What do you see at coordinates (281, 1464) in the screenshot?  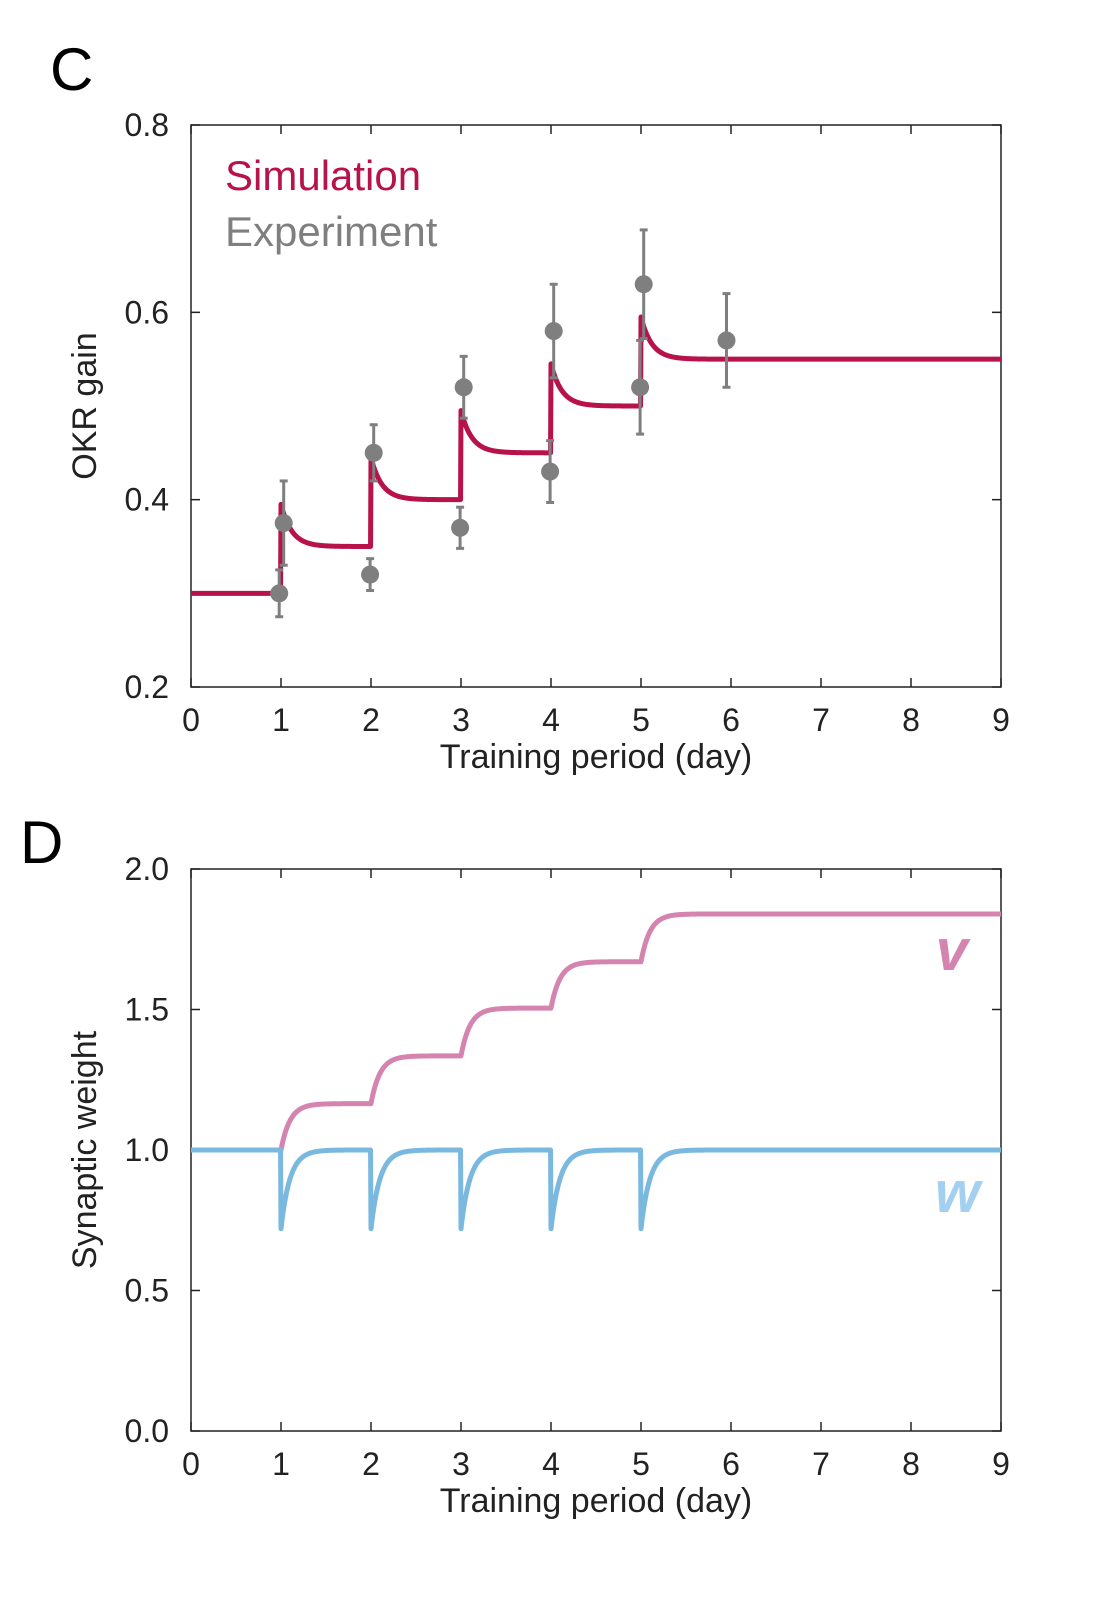 I see `panel-d-x-tick-label: 1` at bounding box center [281, 1464].